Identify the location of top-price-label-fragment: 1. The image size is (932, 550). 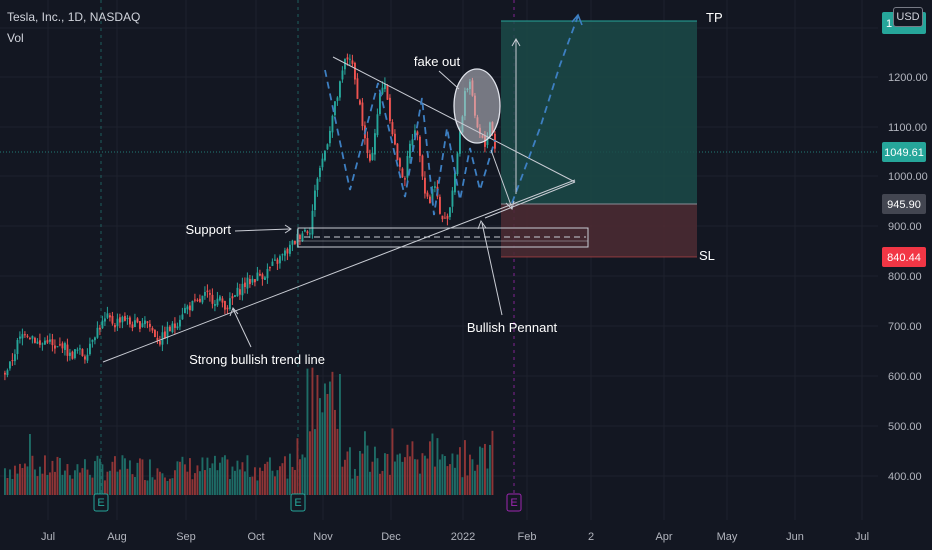
(889, 24).